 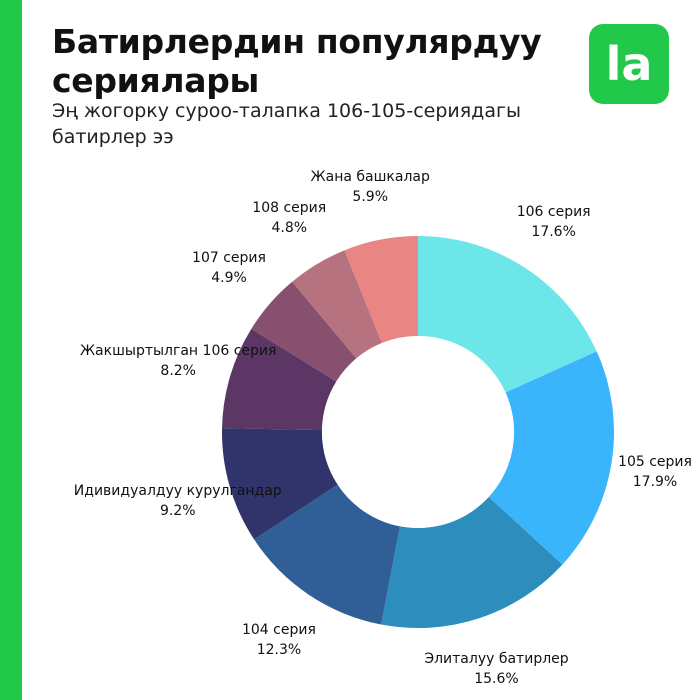 What do you see at coordinates (177, 491) in the screenshot?
I see `slice-label-name: Идивидуалдуу курулгандар` at bounding box center [177, 491].